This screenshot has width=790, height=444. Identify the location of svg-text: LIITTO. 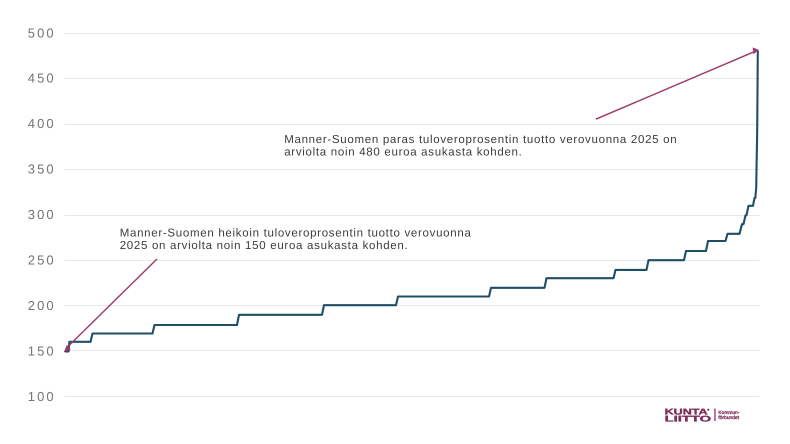
(688, 418).